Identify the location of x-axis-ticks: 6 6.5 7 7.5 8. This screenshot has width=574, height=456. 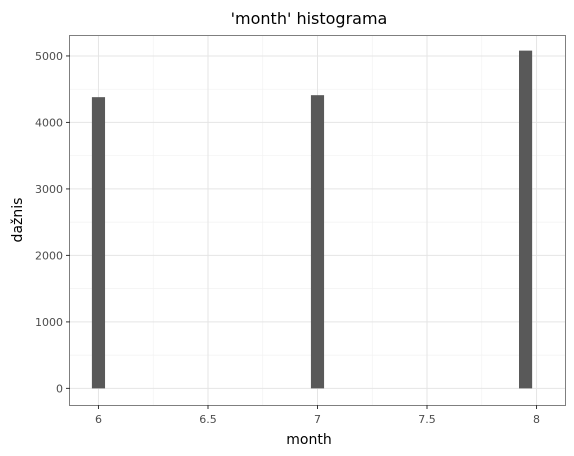
(317, 415).